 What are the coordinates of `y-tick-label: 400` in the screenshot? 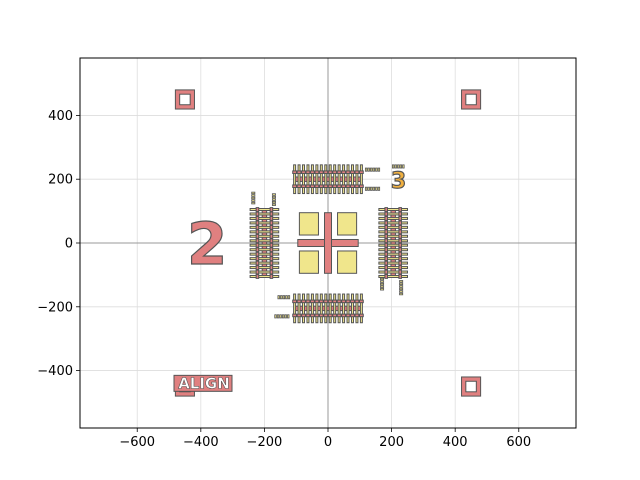 It's located at (60, 116).